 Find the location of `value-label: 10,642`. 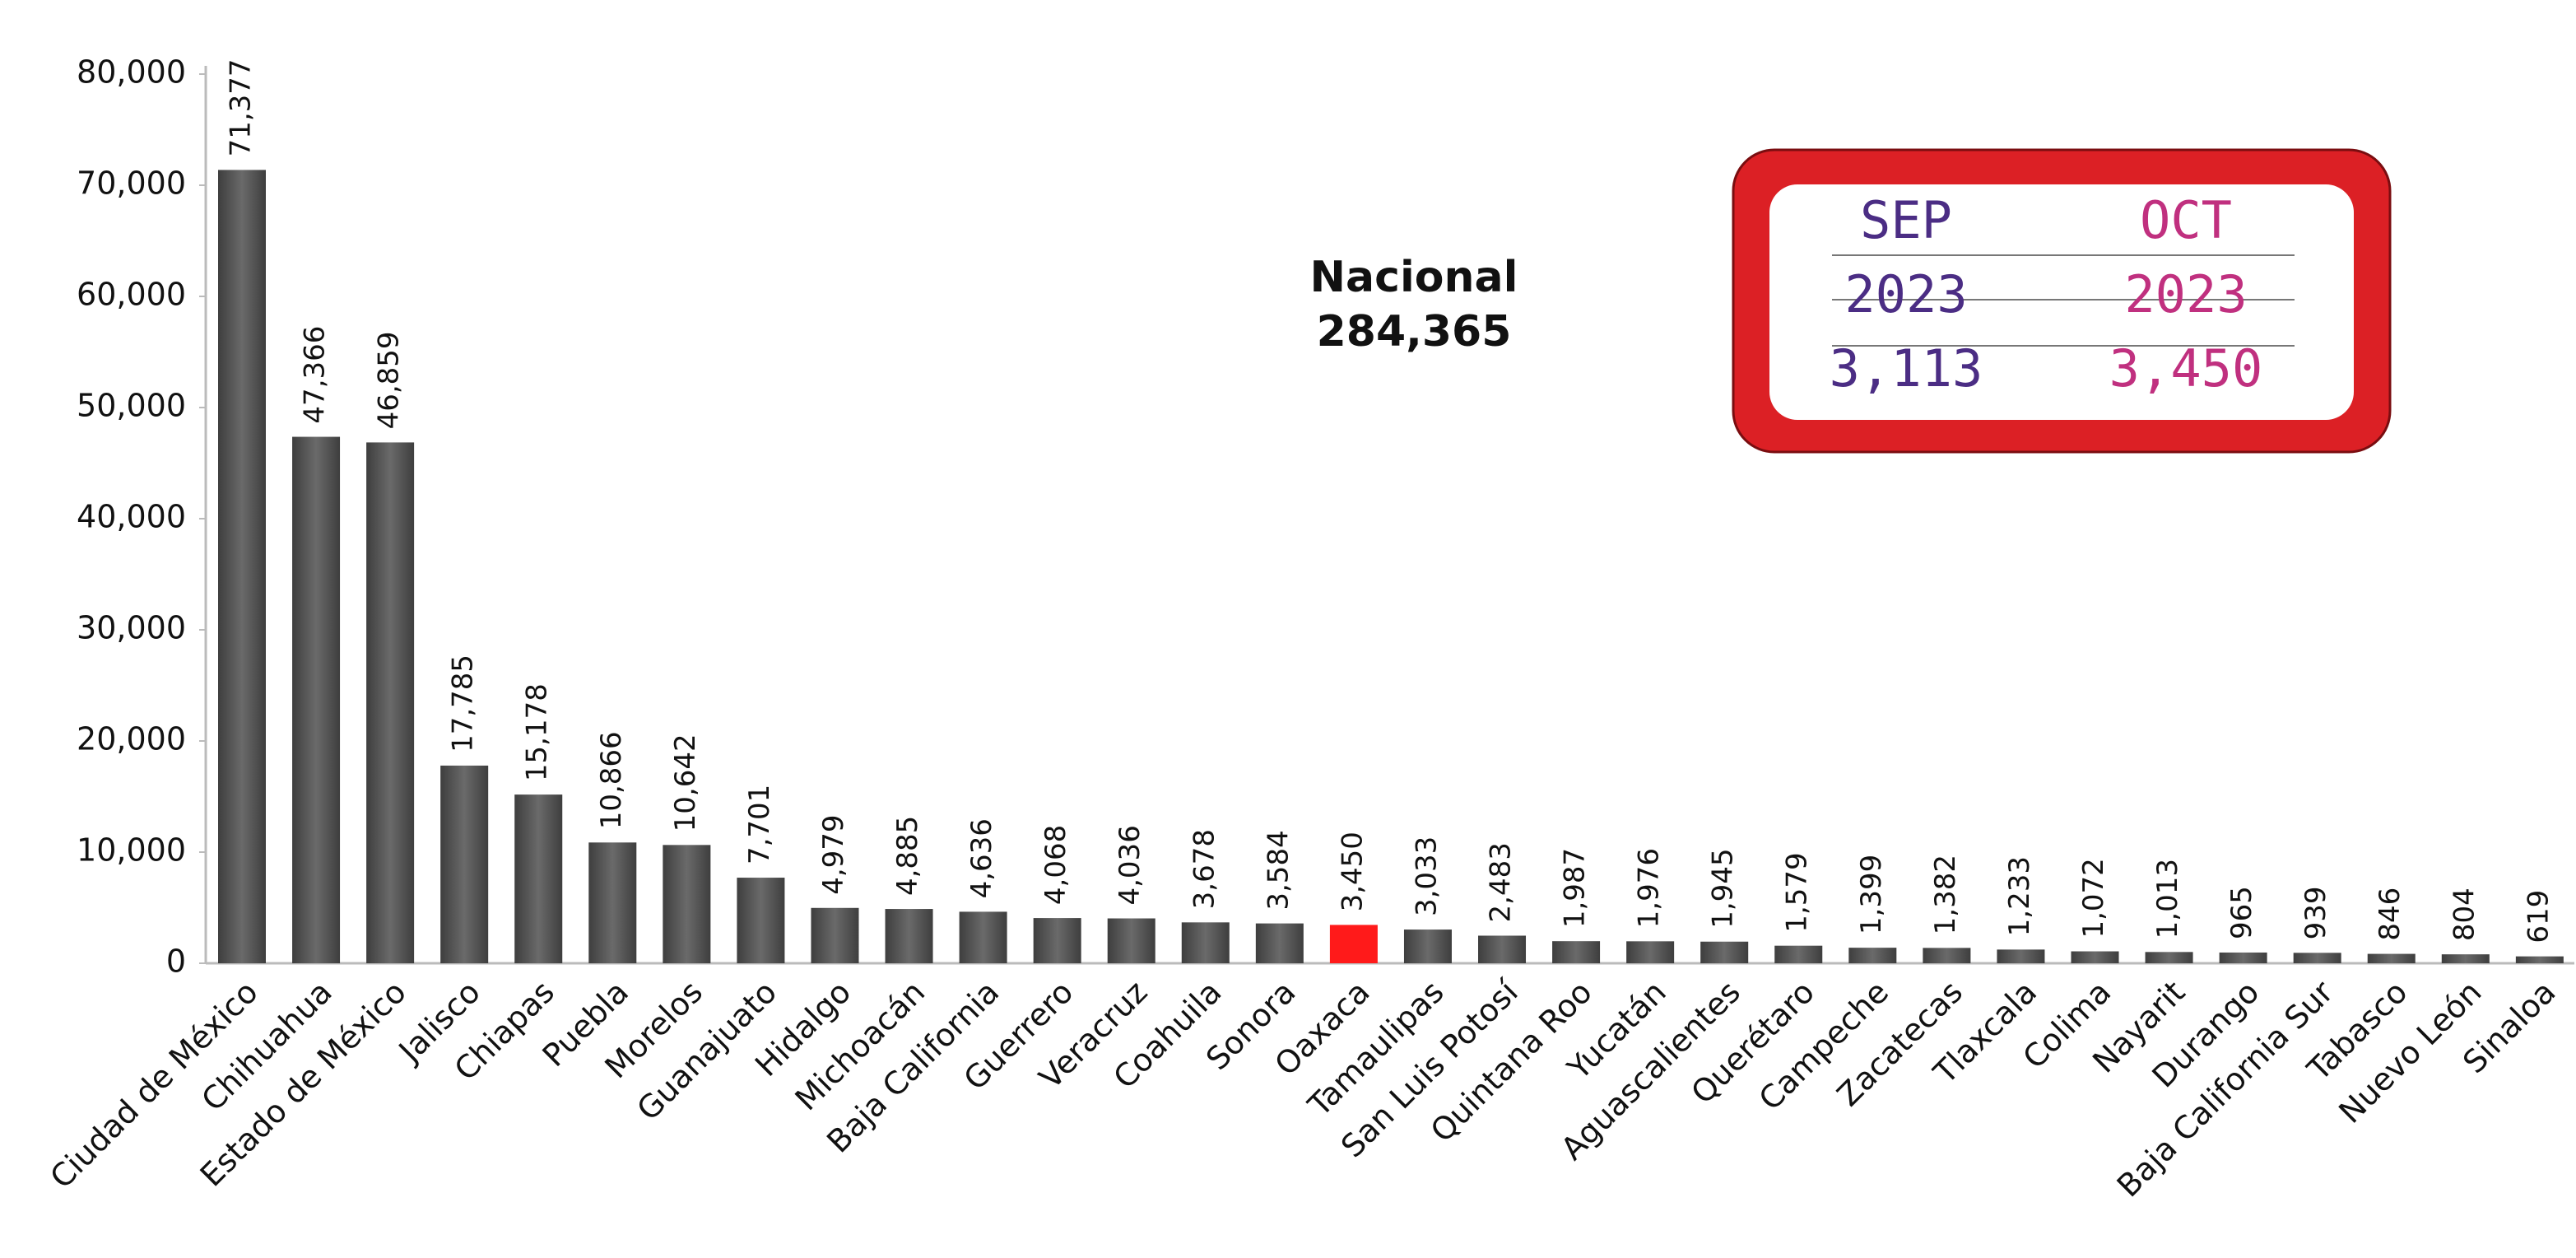

value-label: 10,642 is located at coordinates (685, 783).